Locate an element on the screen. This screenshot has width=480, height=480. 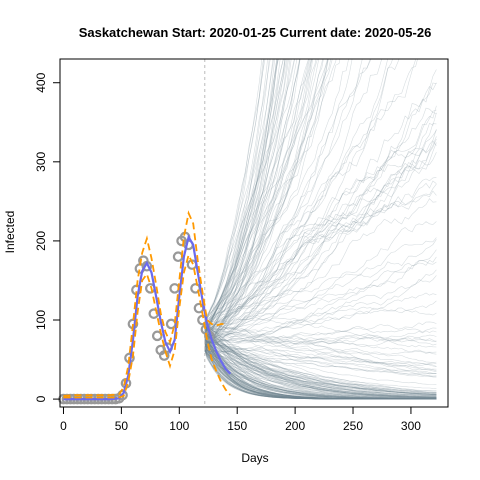
fit-line is located at coordinates (147, 317).